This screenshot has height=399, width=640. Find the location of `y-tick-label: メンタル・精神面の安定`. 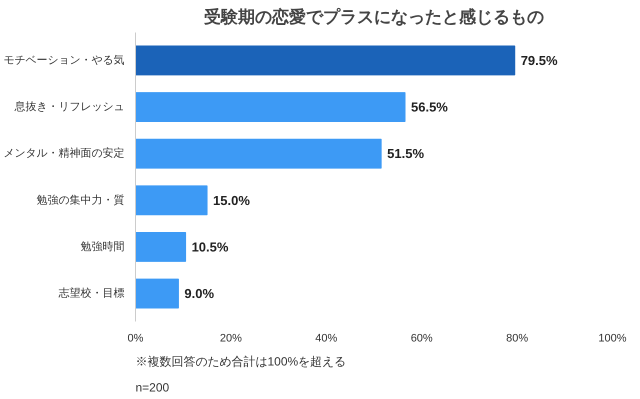

y-tick-label: メンタル・精神面の安定 is located at coordinates (64, 153).